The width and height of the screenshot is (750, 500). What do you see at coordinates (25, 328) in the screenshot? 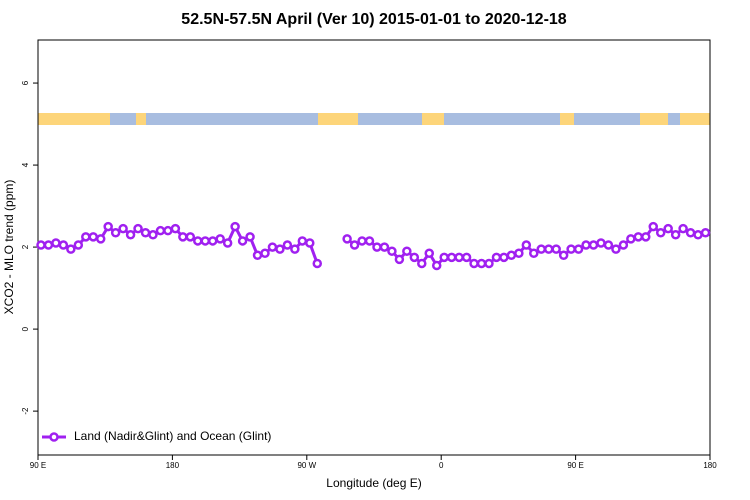
I see `y-tick-label: 0` at bounding box center [25, 328].